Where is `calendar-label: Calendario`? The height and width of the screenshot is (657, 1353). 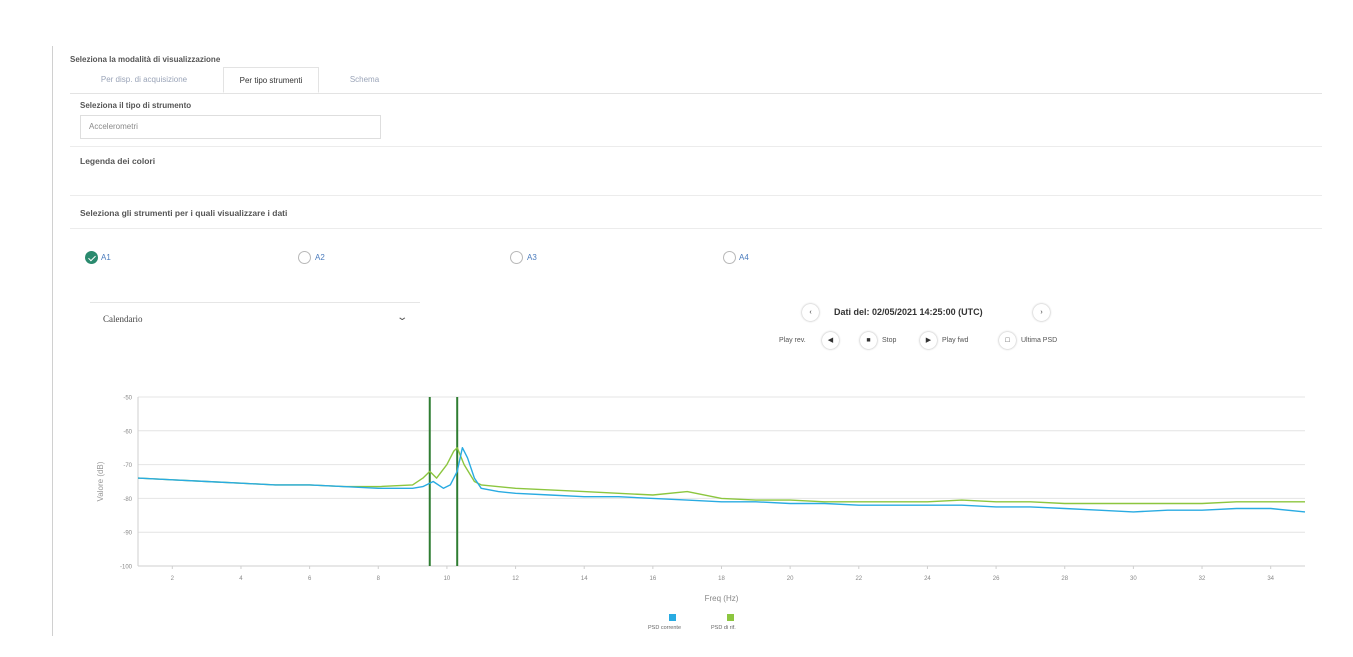
calendar-label: Calendario is located at coordinates (123, 319).